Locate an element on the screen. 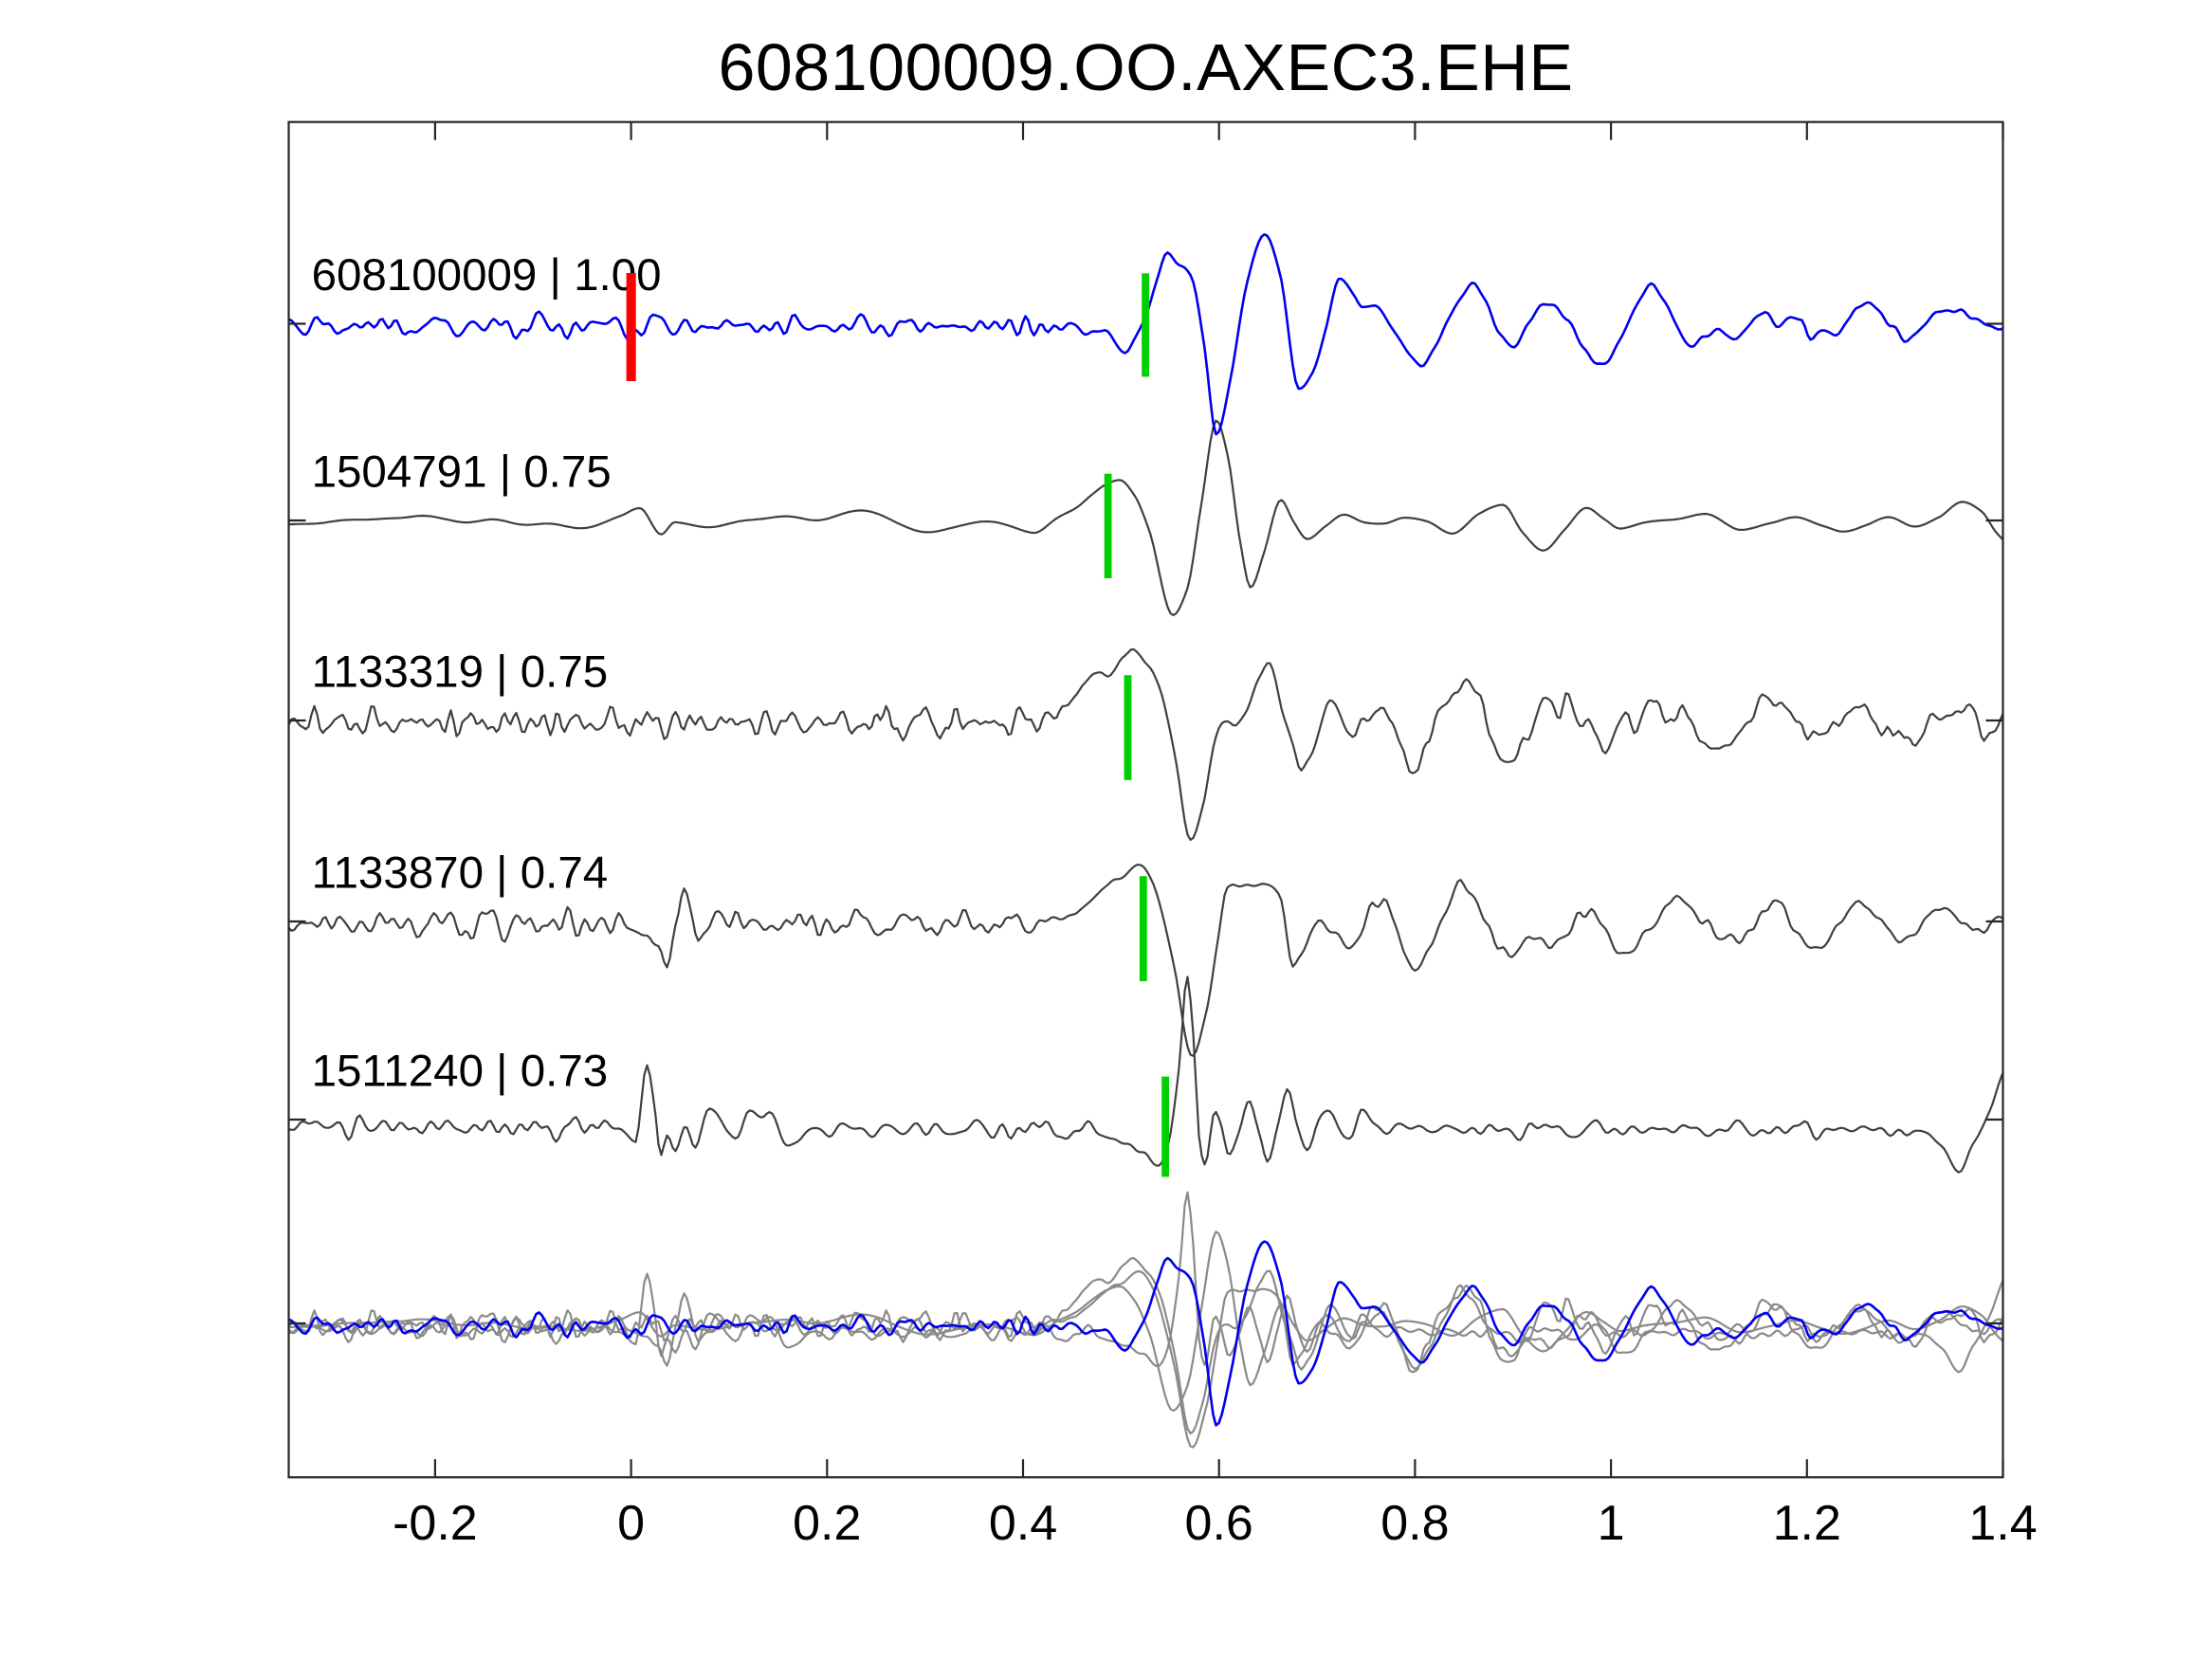  svg-text: 1 is located at coordinates (1611, 1523).